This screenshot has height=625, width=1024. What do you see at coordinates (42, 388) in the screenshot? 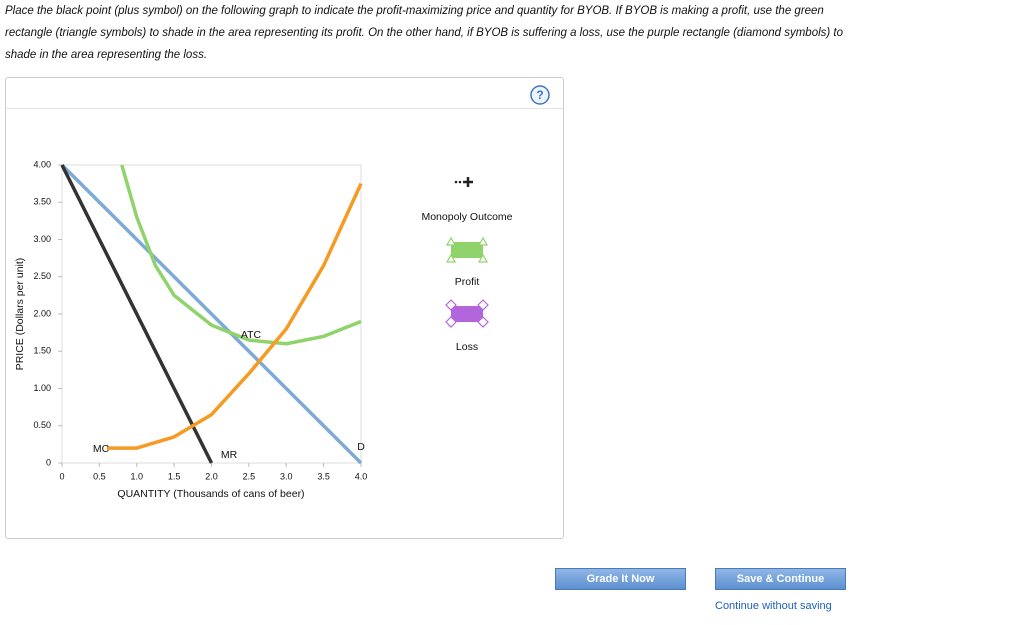
I see `y-tick-label: 1.00` at bounding box center [42, 388].